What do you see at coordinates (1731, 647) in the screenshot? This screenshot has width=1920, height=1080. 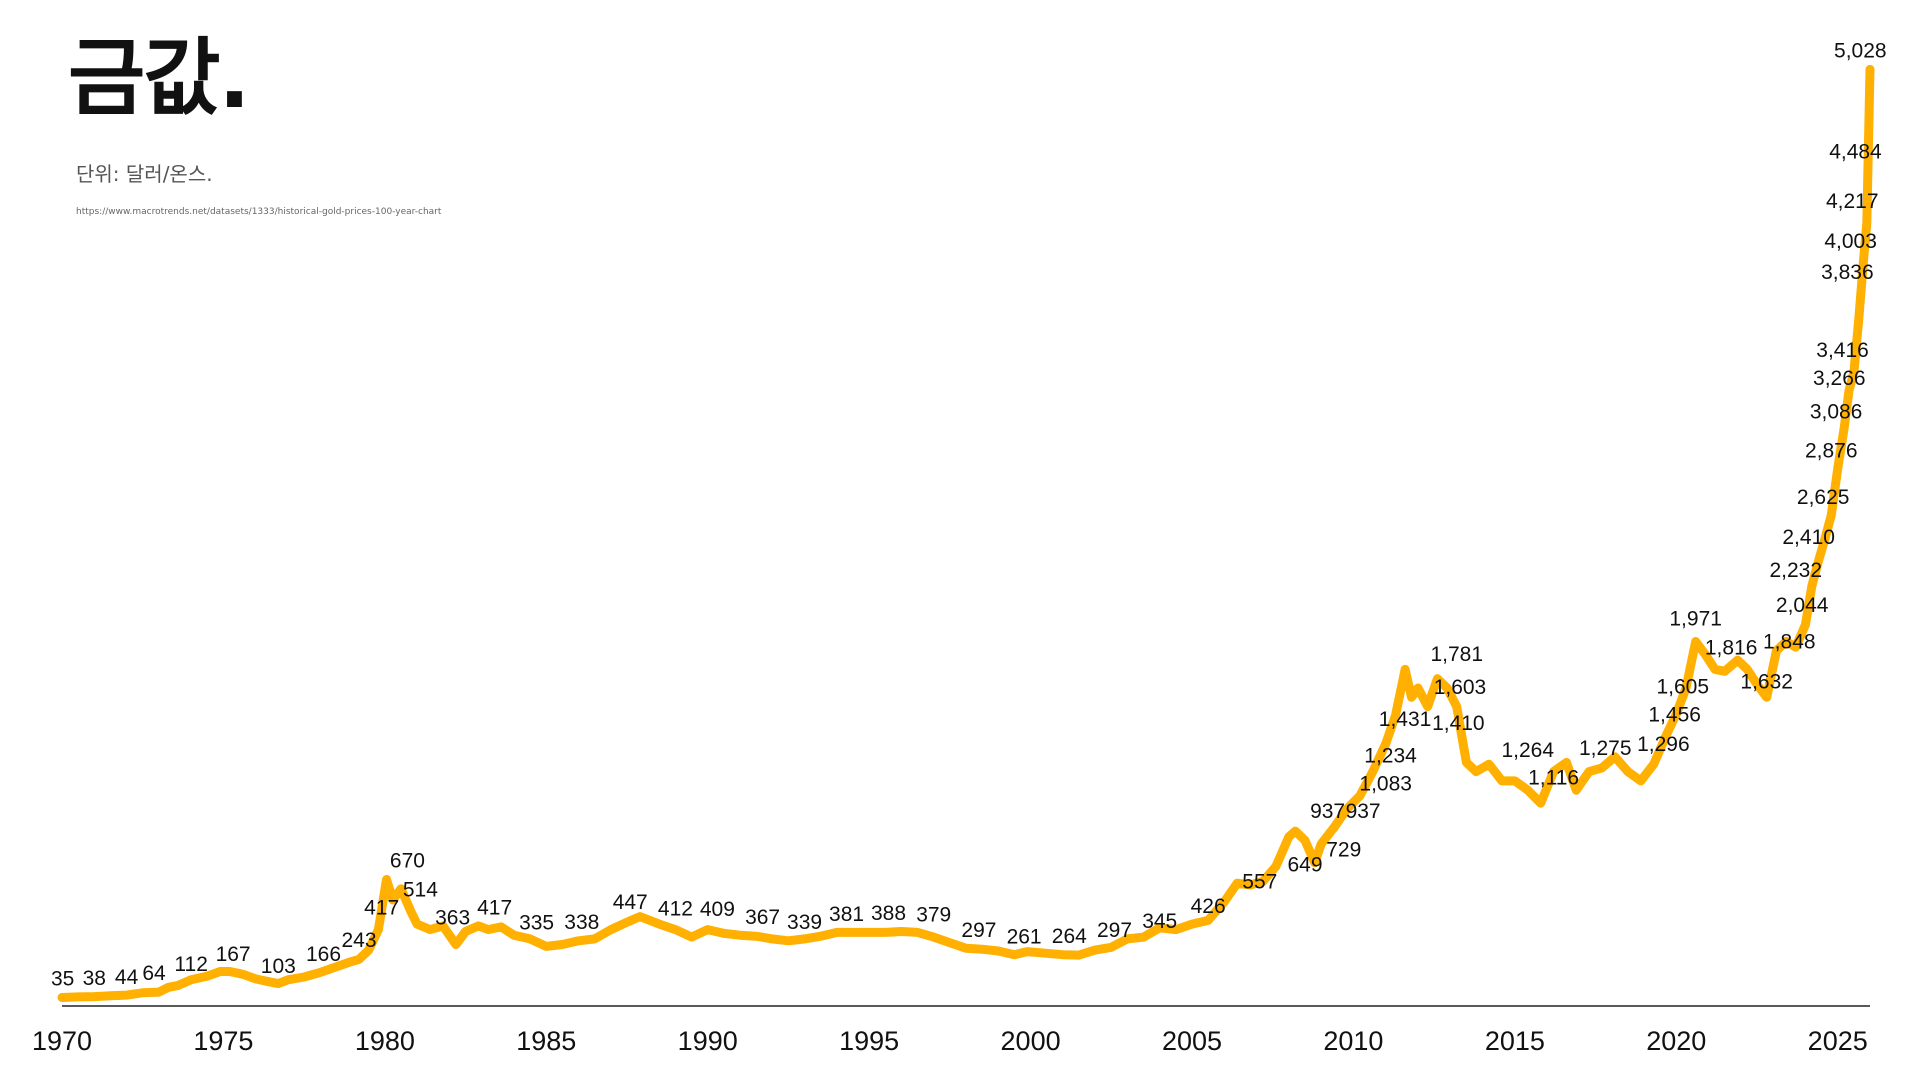 I see `data-label: 1,816` at bounding box center [1731, 647].